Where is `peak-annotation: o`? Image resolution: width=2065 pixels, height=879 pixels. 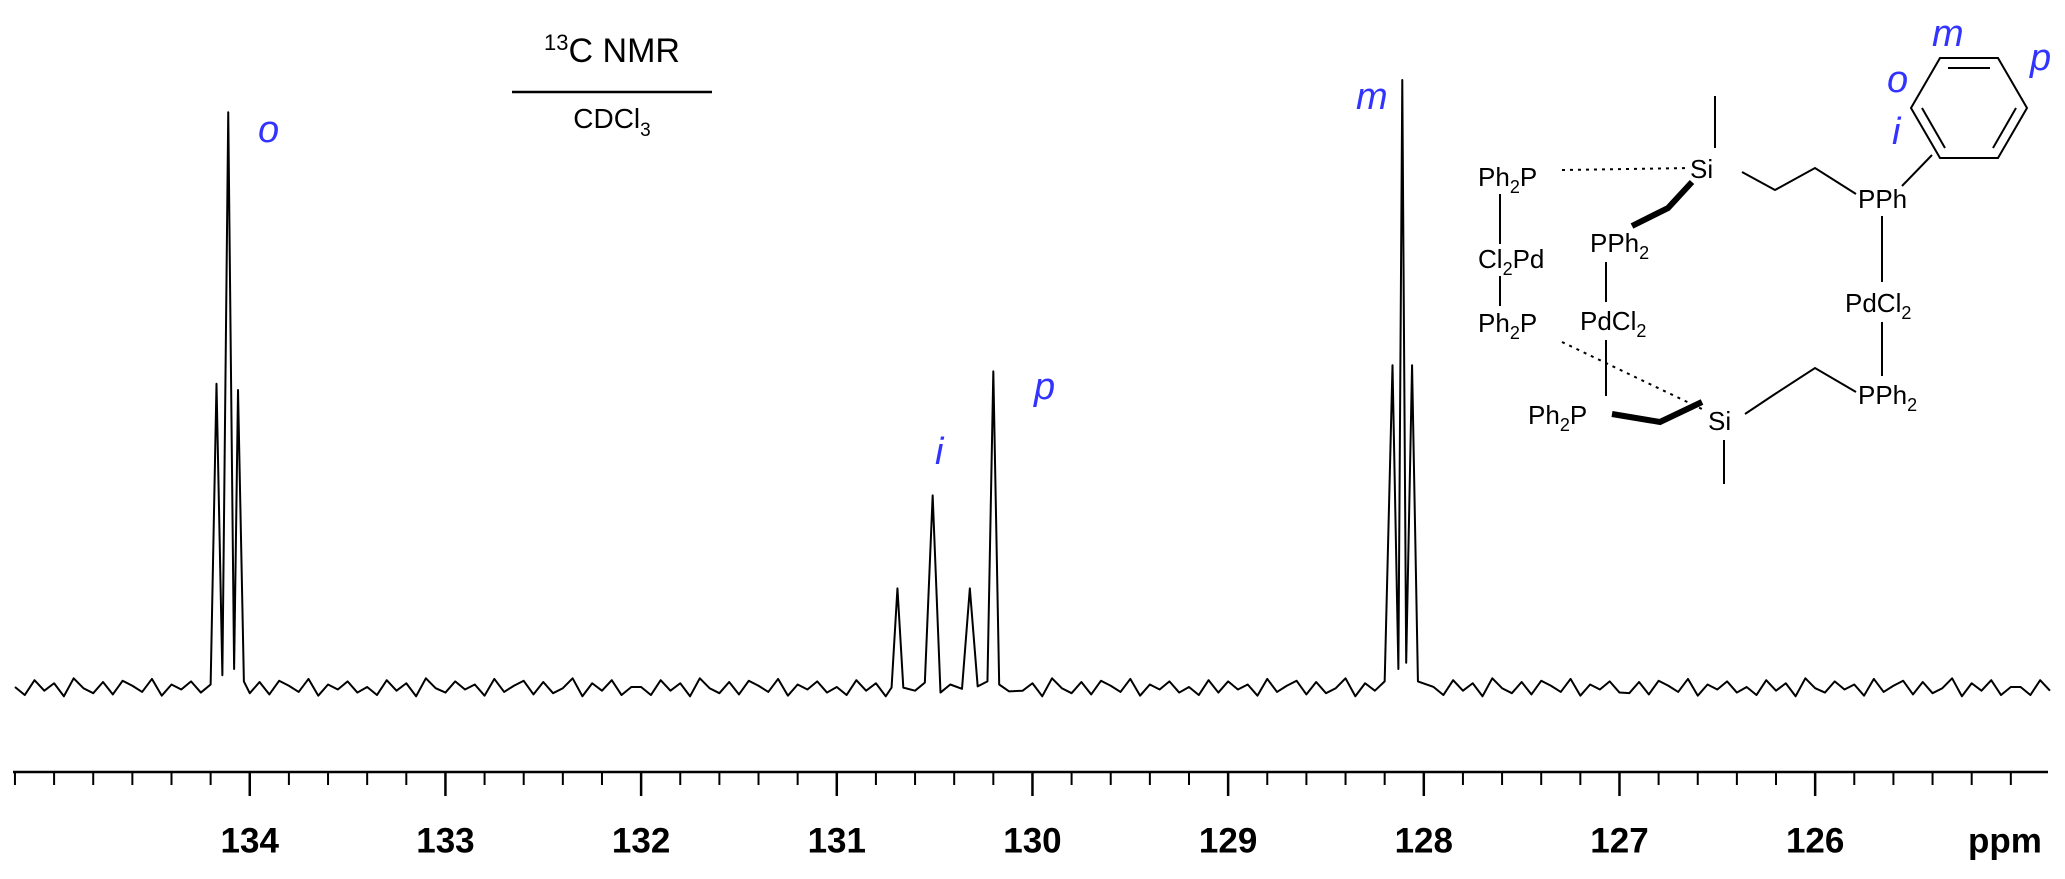
peak-annotation: o is located at coordinates (268, 130).